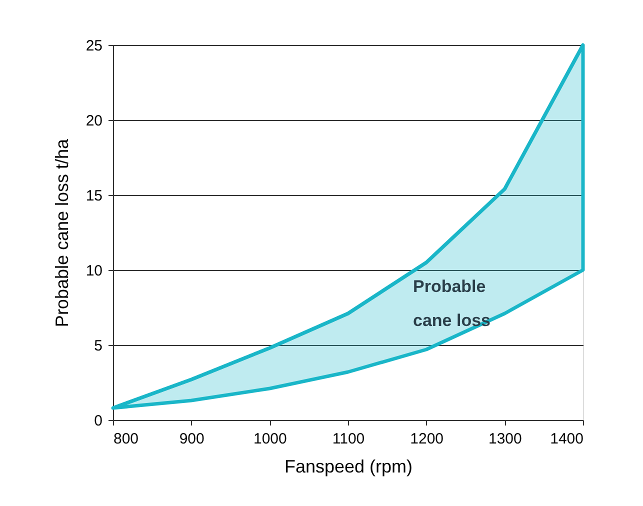 This screenshot has width=643, height=506. Describe the element at coordinates (62, 233) in the screenshot. I see `y-axis-title: Probable cane loss t/ha` at that location.